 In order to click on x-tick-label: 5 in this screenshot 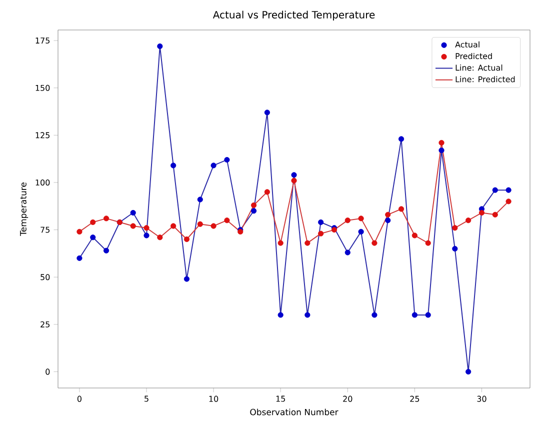, I will do `click(146, 399)`.